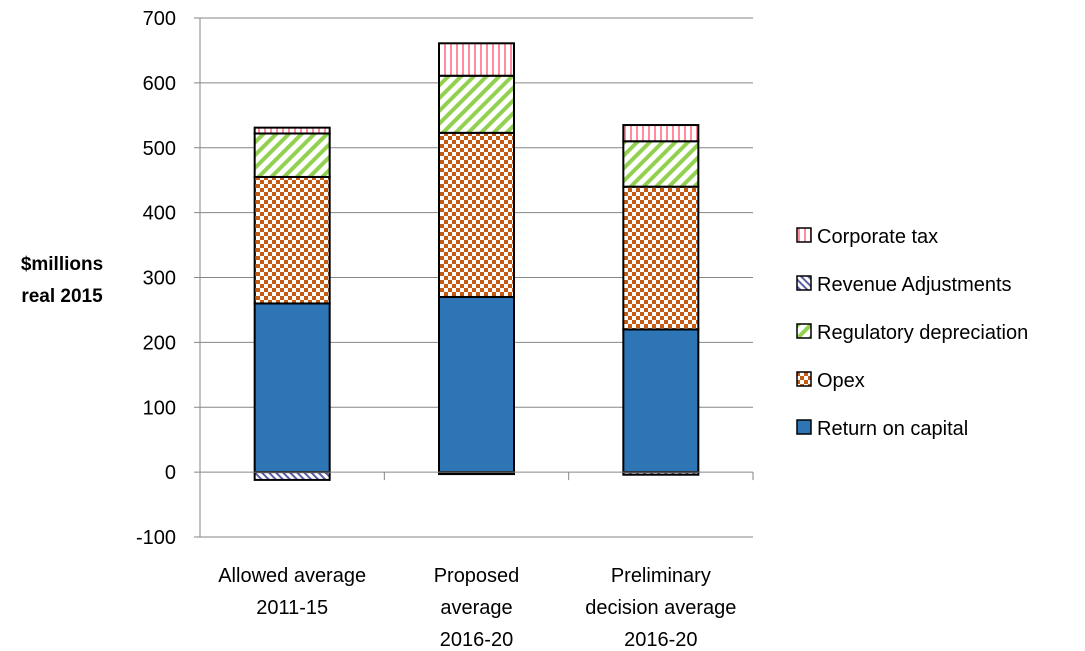 This screenshot has height=651, width=1085. Describe the element at coordinates (62, 264) in the screenshot. I see `y-axis-label-line: $millions` at that location.